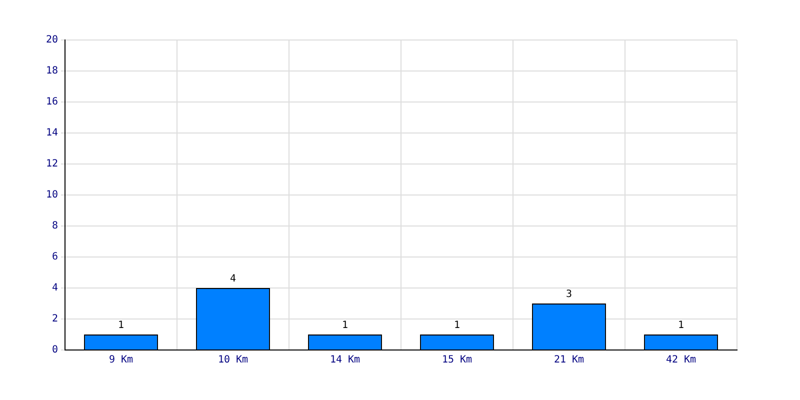  Describe the element at coordinates (52, 195) in the screenshot. I see `y-tick-label: 10` at that location.